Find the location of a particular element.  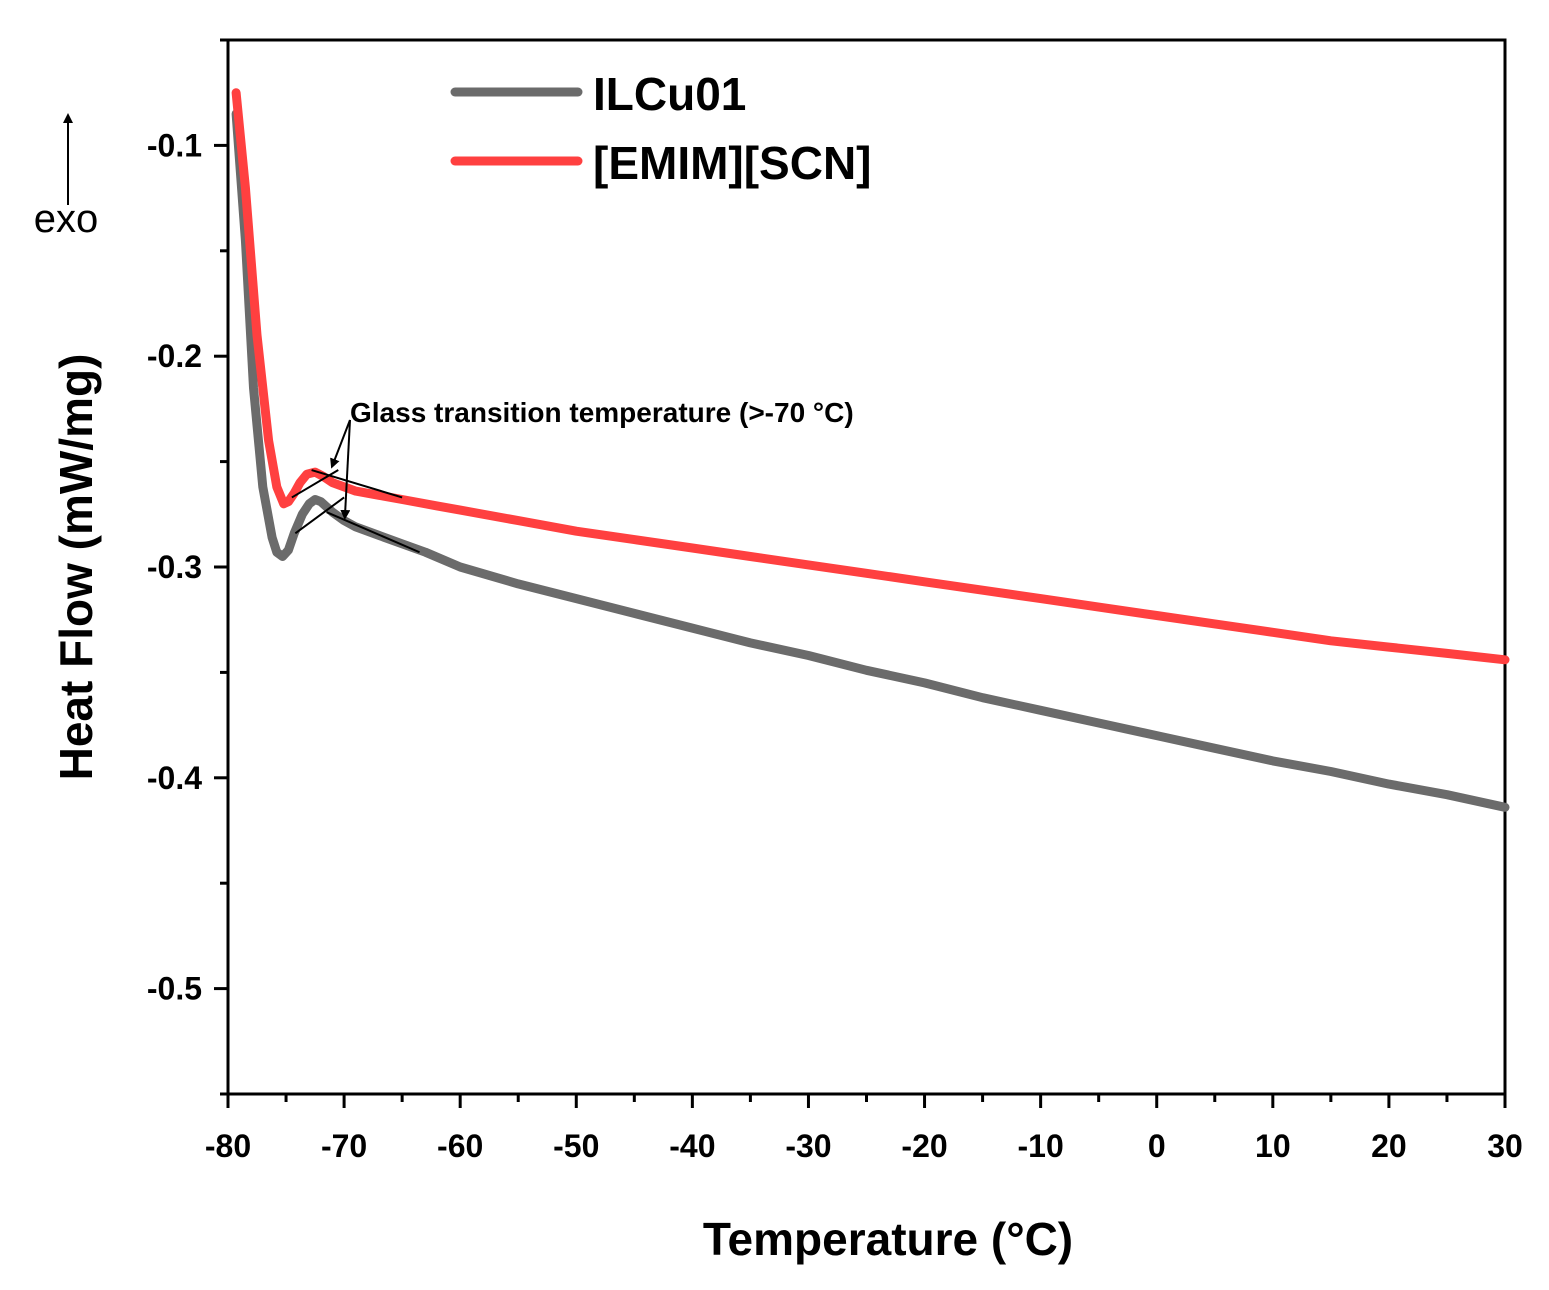

y-tick-label: -0.3 is located at coordinates (174, 567).